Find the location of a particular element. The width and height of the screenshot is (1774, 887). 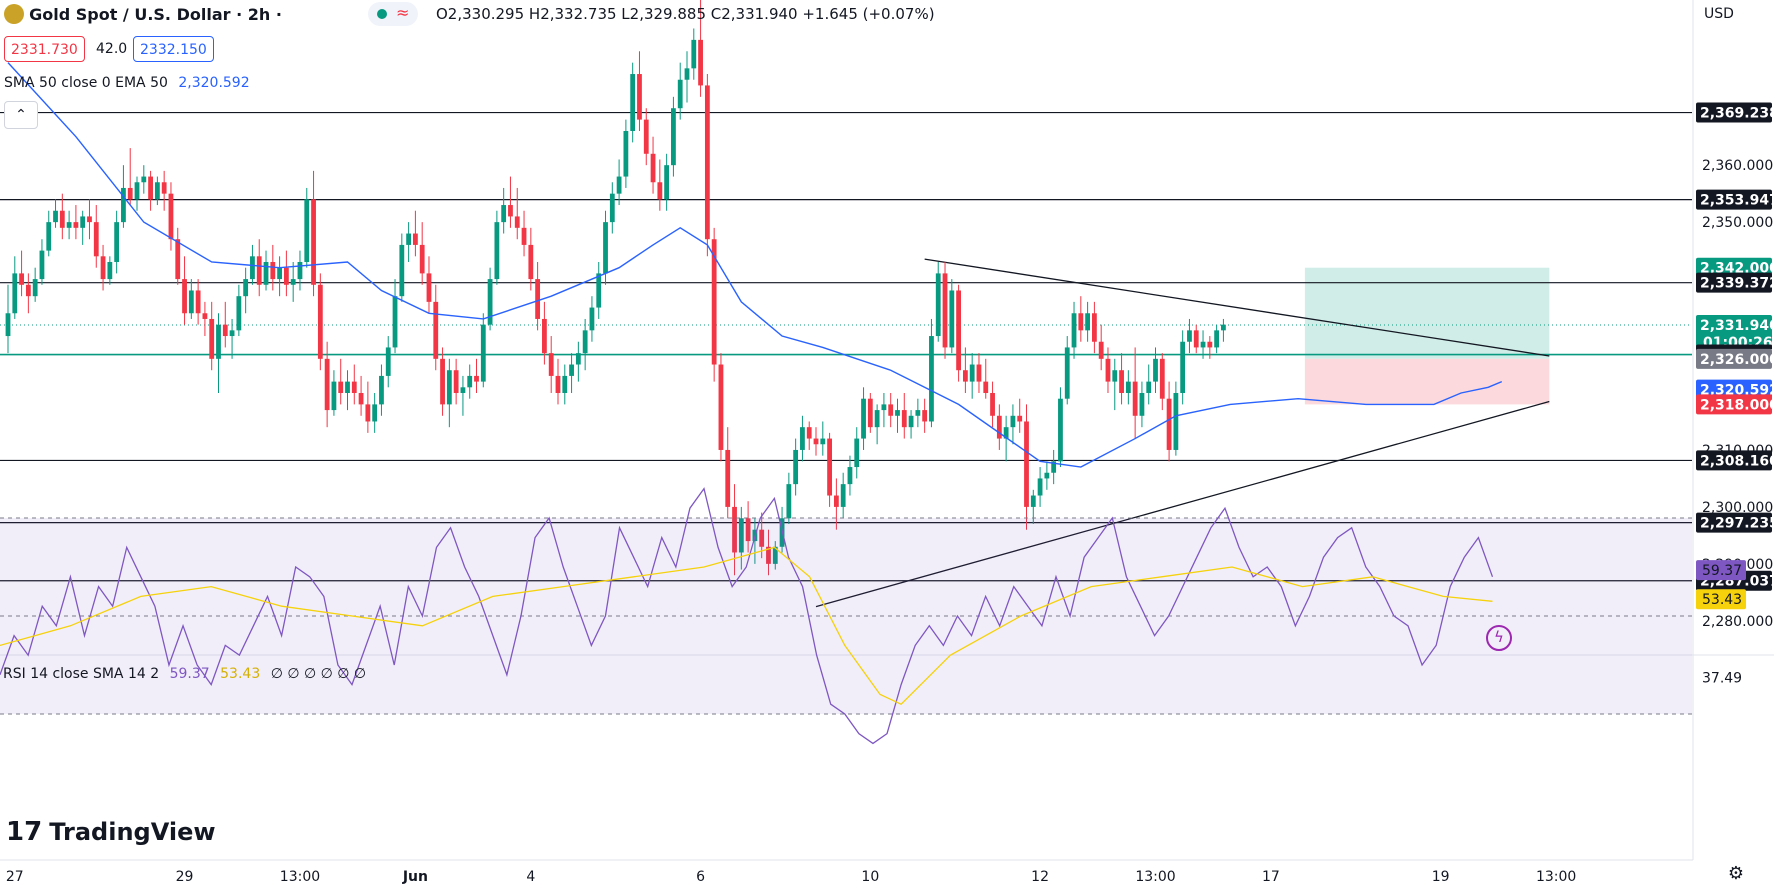

gold-logo-icon is located at coordinates (14, 14).